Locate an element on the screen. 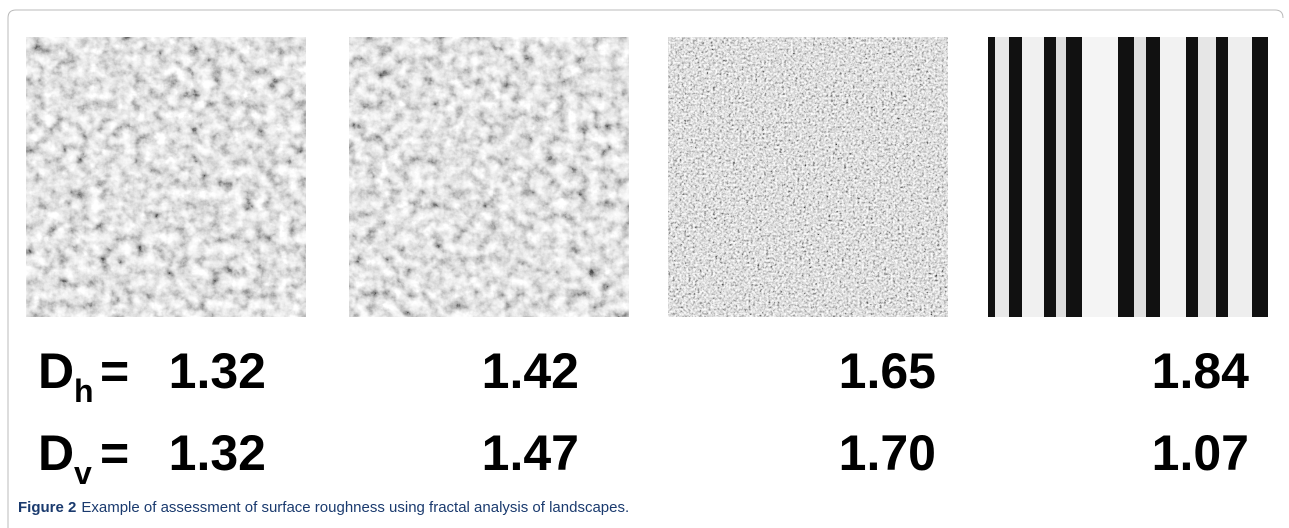 The image size is (1289, 528). roughness-value: 1.07 is located at coordinates (1200, 453).